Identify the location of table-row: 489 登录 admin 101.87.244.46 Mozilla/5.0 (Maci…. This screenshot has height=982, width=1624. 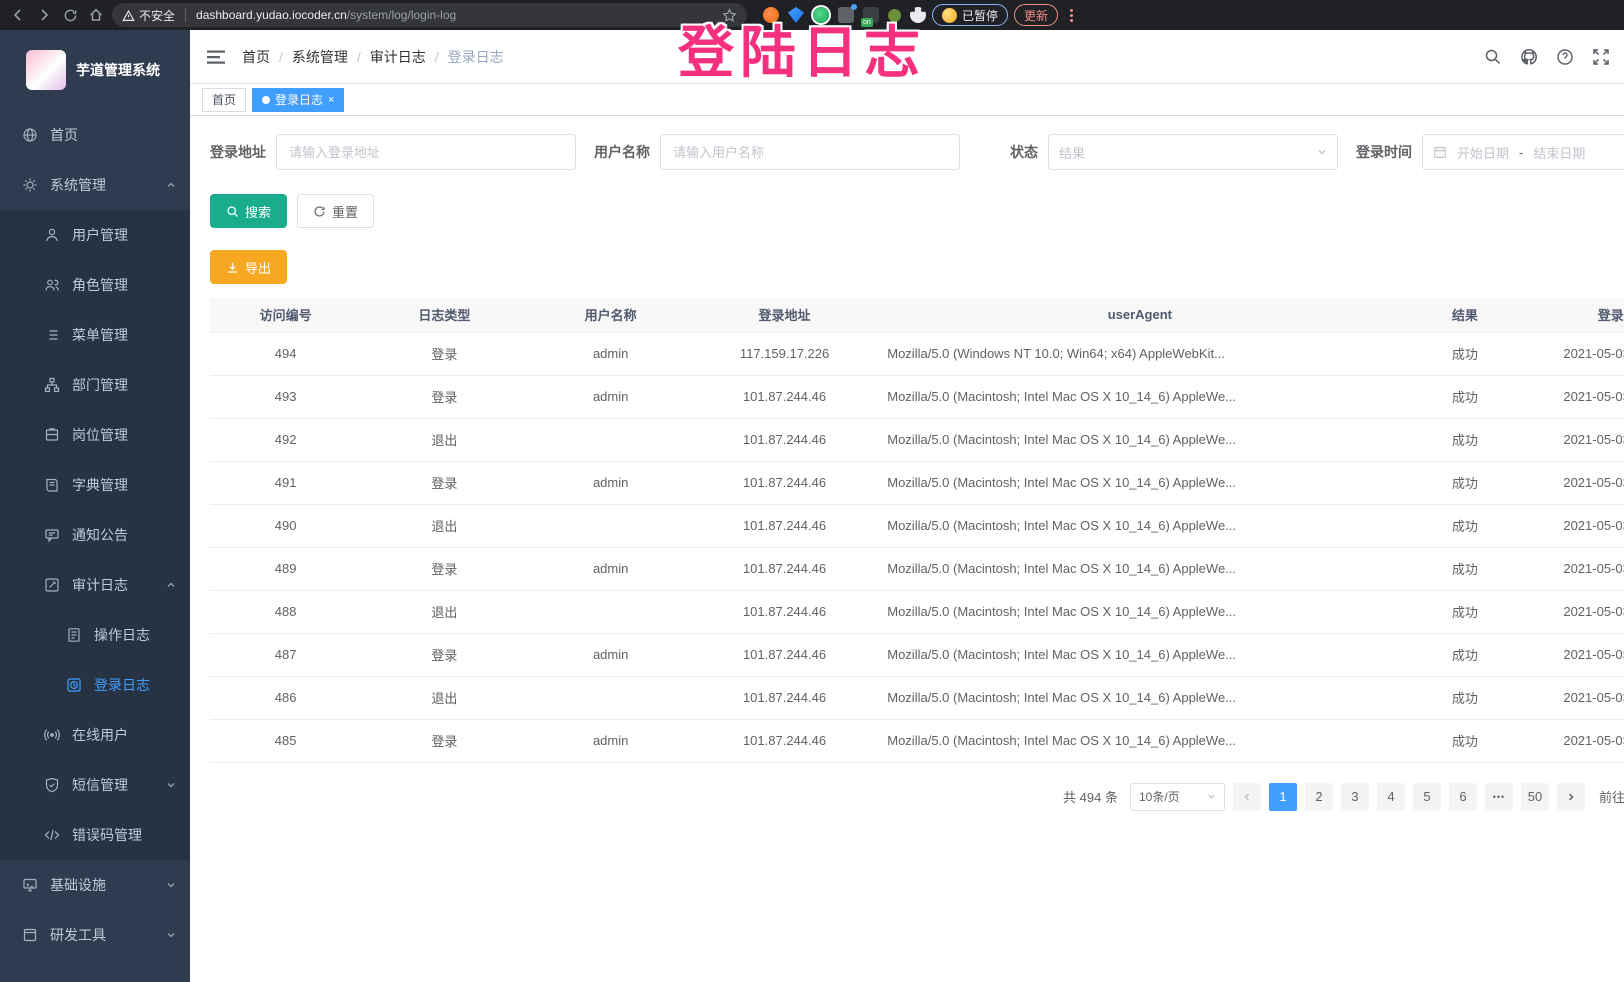
(917, 569).